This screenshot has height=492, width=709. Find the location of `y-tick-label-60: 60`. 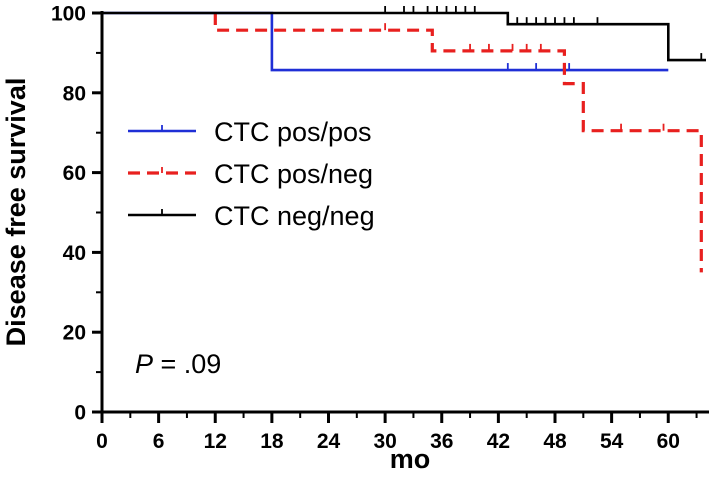

y-tick-label-60: 60 is located at coordinates (74, 173).